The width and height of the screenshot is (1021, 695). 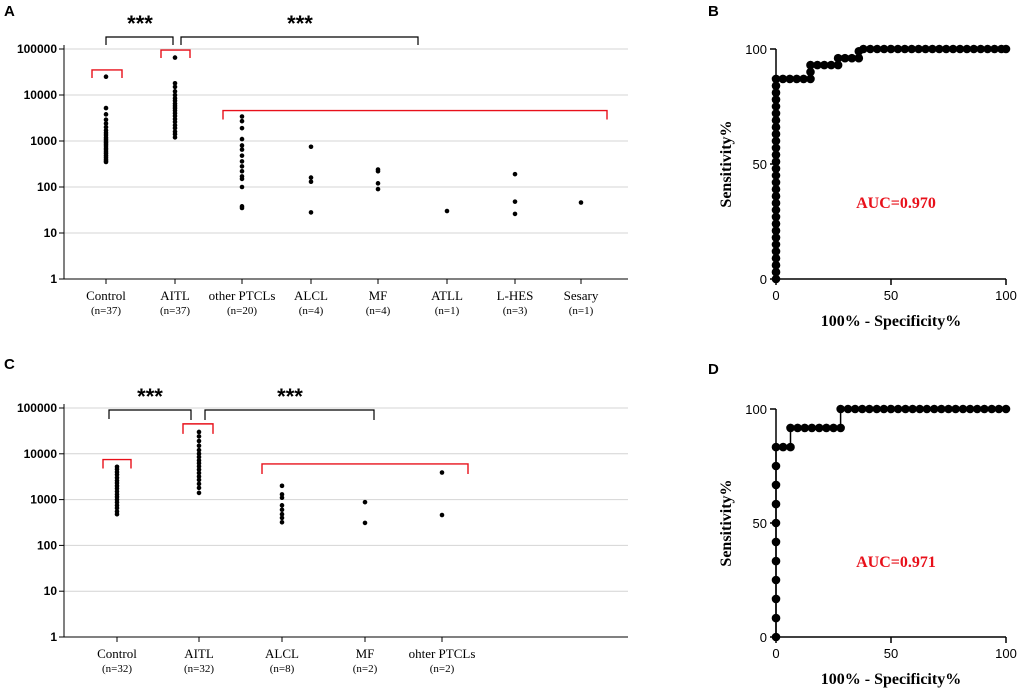 I want to click on panel-label-b: B, so click(x=713, y=11).